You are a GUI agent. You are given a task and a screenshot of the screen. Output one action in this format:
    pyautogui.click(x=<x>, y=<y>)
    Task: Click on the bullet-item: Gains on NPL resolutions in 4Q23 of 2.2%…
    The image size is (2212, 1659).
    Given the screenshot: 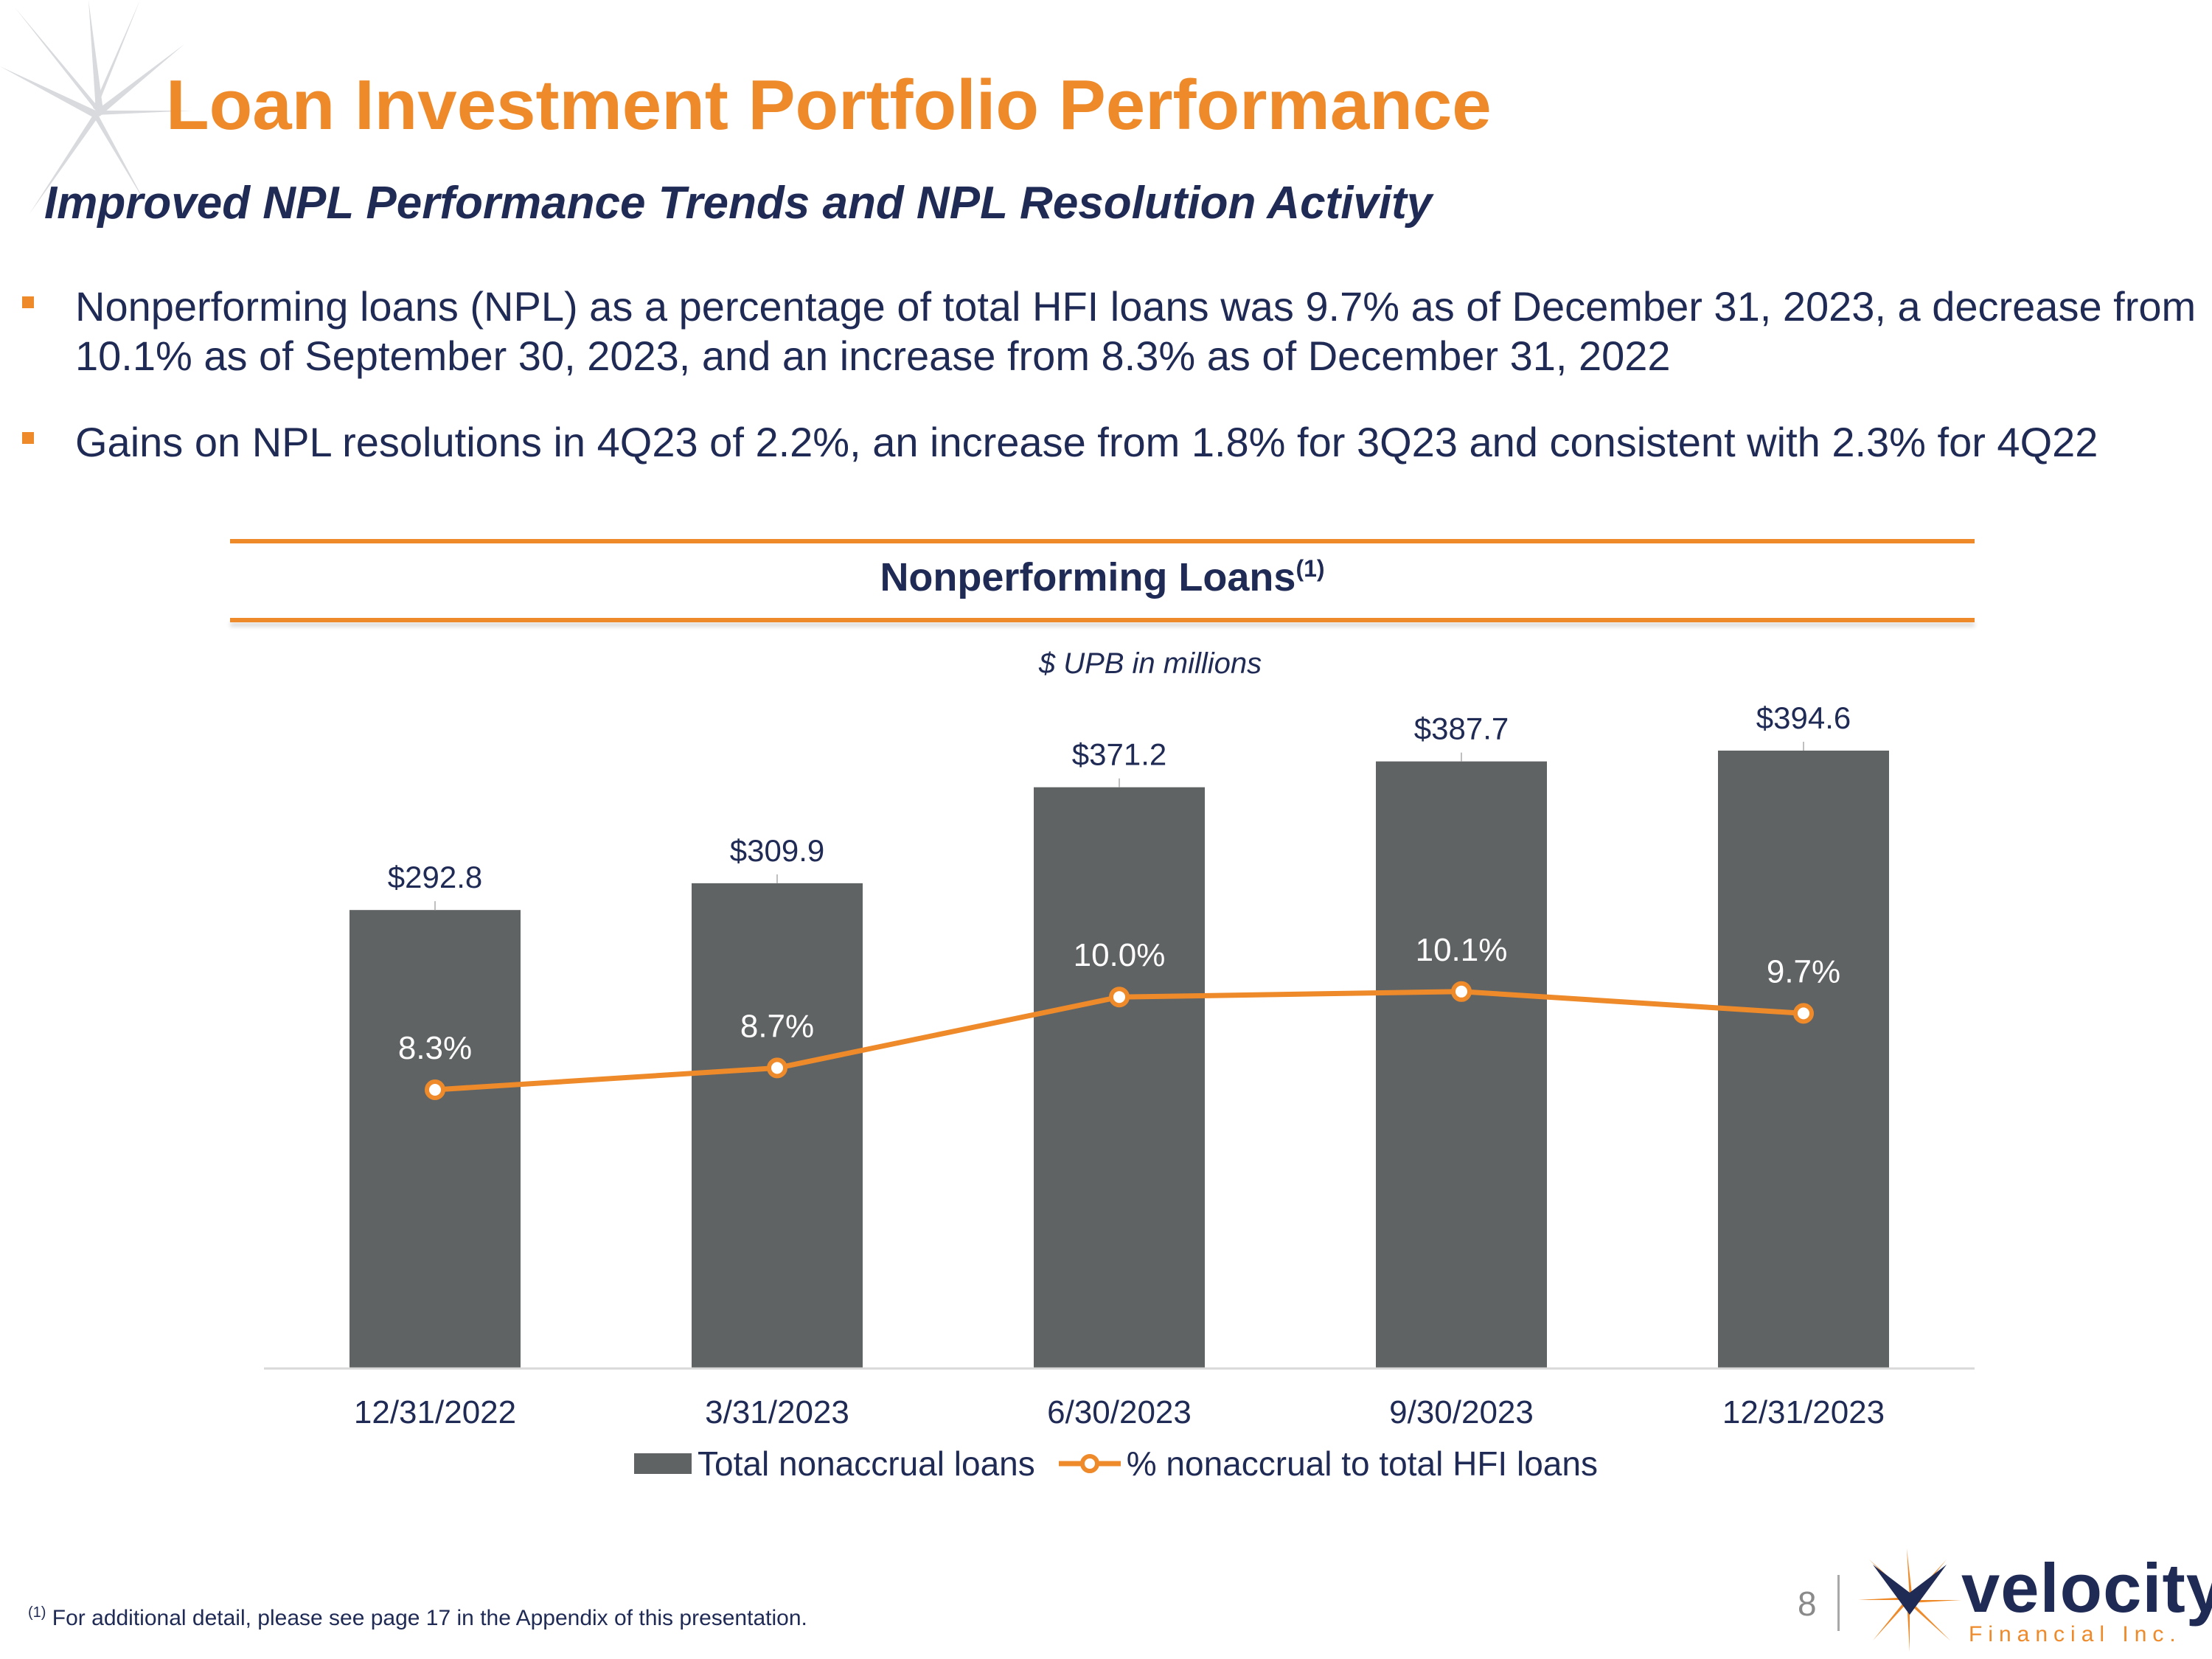 What is the action you would take?
    pyautogui.click(x=1113, y=442)
    